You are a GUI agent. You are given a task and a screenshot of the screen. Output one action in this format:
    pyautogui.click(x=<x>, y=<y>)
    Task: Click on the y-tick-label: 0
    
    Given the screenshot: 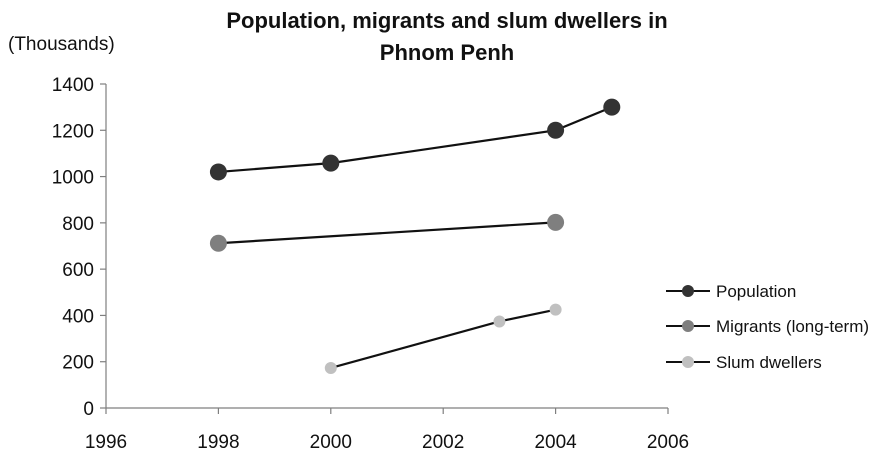 What is the action you would take?
    pyautogui.click(x=88, y=409)
    